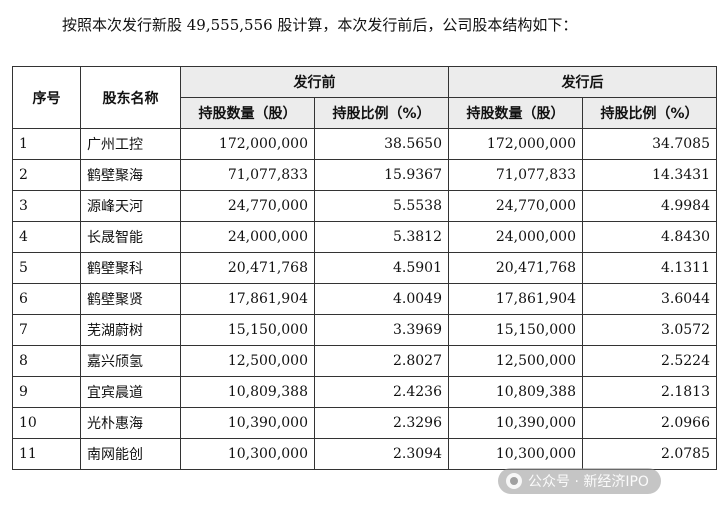 This screenshot has width=720, height=510. What do you see at coordinates (515, 361) in the screenshot?
I see `cell-after-shares: 12,500,000` at bounding box center [515, 361].